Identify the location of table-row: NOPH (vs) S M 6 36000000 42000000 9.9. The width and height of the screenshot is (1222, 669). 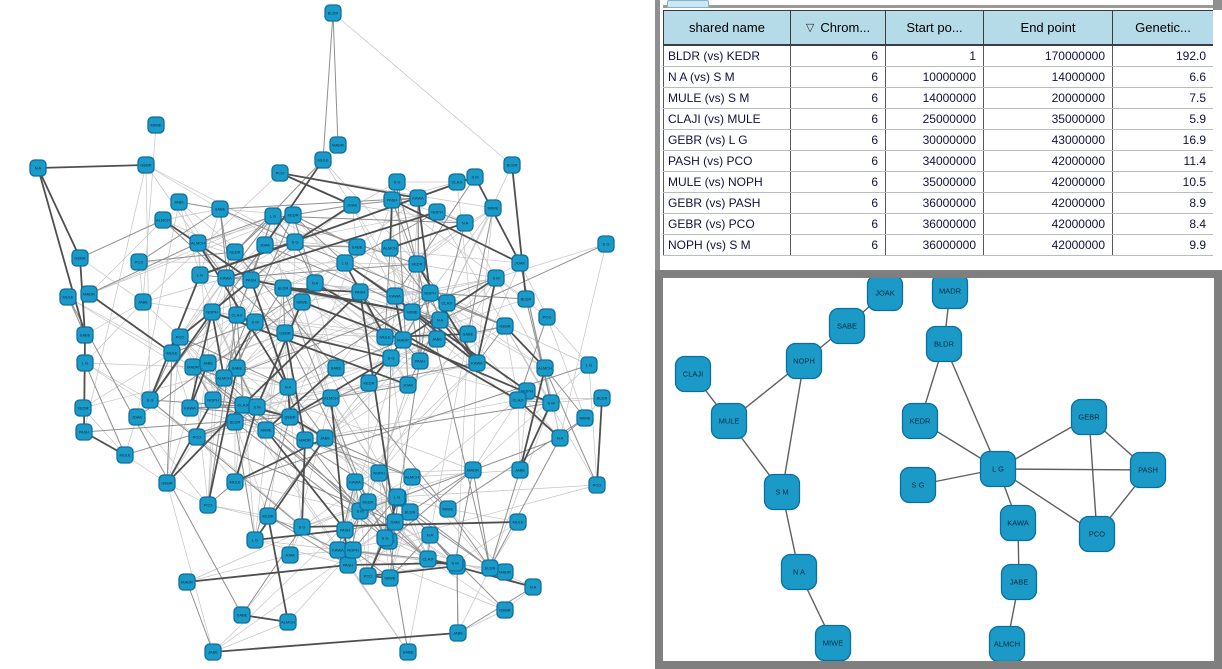
(938, 245).